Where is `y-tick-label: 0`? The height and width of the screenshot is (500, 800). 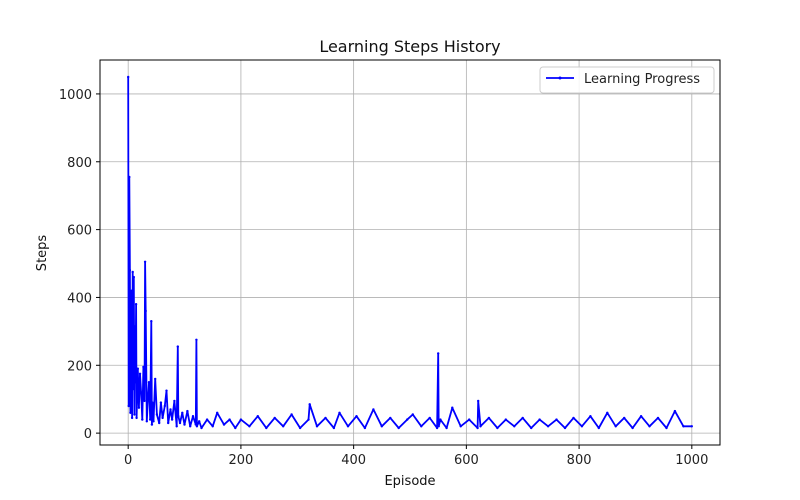
y-tick-label: 0 is located at coordinates (88, 434).